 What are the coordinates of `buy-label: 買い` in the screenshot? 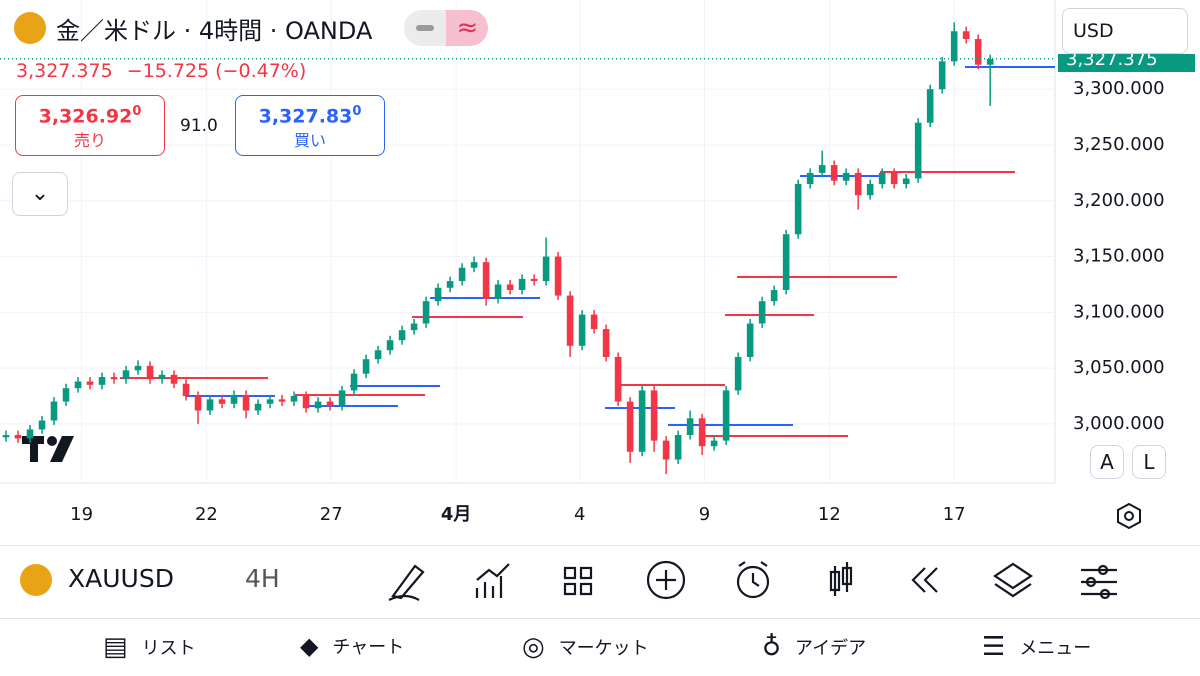 It's located at (309, 141).